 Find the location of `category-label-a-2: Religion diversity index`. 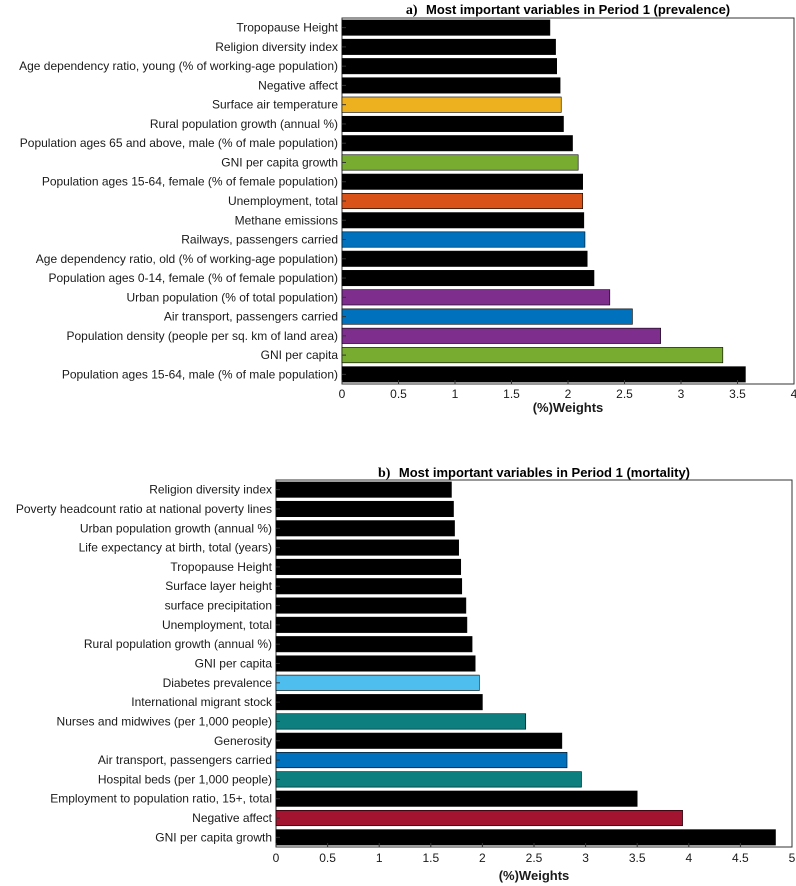

category-label-a-2: Religion diversity index is located at coordinates (276, 47).